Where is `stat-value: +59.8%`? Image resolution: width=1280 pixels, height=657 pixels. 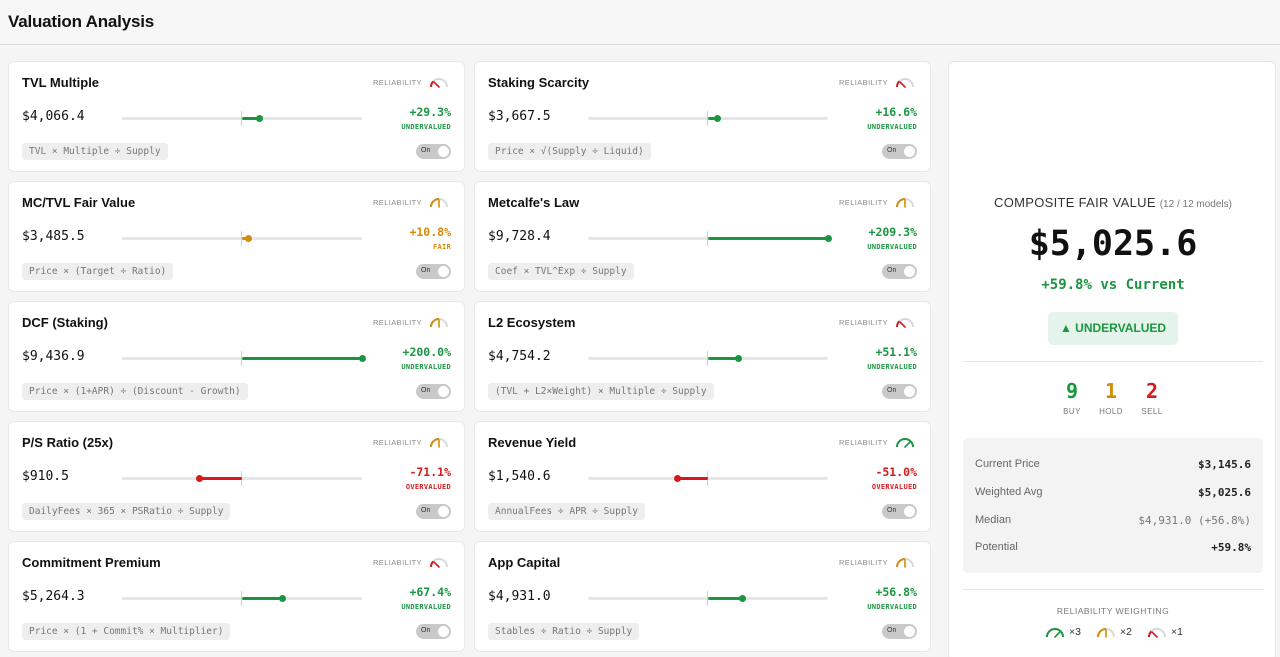 stat-value: +59.8% is located at coordinates (1231, 547).